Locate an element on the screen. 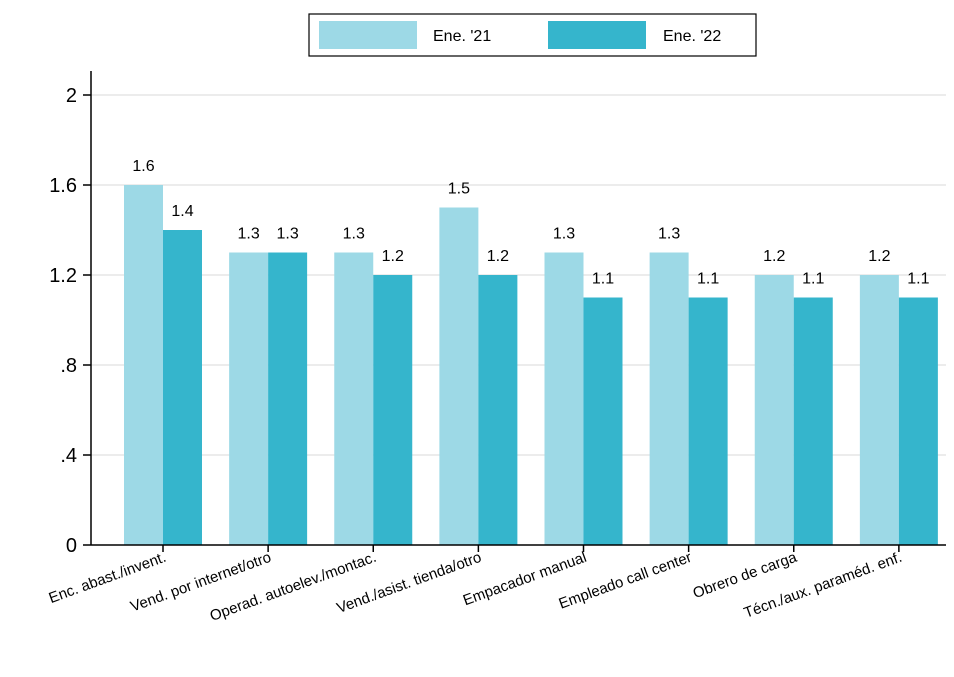  data-label: 1.4 is located at coordinates (182, 211).